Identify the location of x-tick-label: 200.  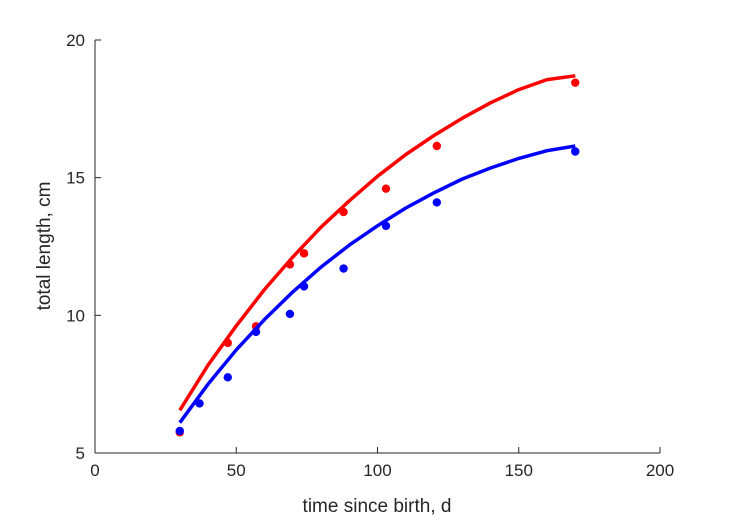
(660, 470).